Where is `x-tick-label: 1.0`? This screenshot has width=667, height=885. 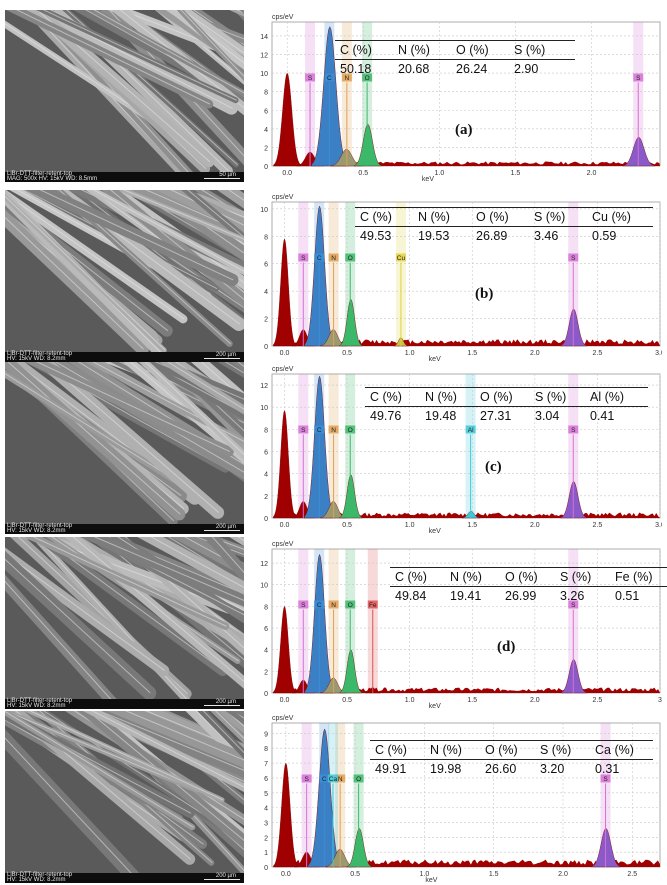 x-tick-label: 1.0 is located at coordinates (440, 173).